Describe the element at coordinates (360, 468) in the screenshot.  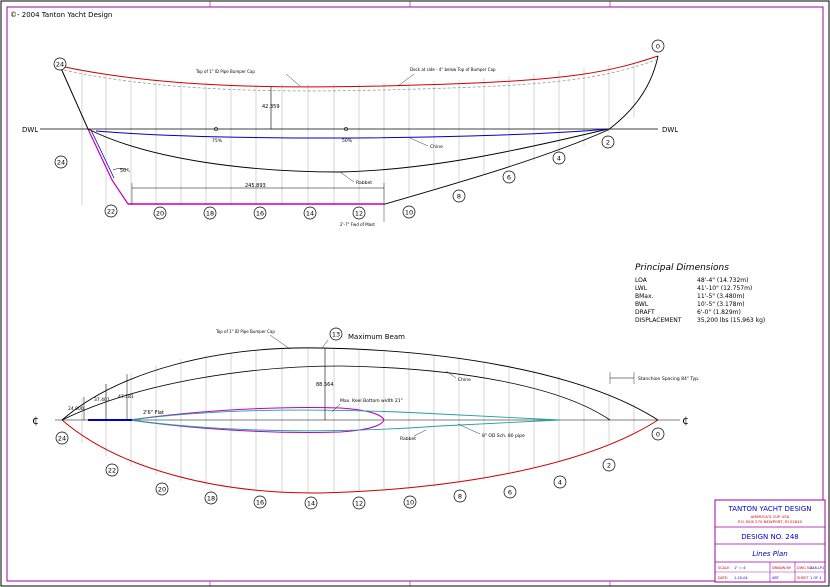
I see `plan-station-labels: 24 22 20 18 16 14 12 10 8 6 4 2 0` at that location.